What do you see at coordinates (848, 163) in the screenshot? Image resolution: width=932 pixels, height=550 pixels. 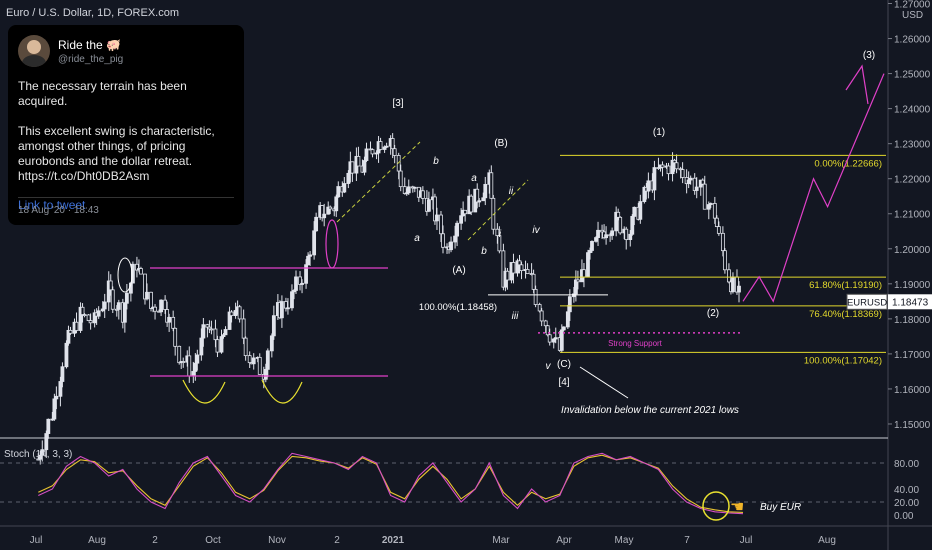 I see `fib-level-label: 0.00%(1.22666)` at bounding box center [848, 163].